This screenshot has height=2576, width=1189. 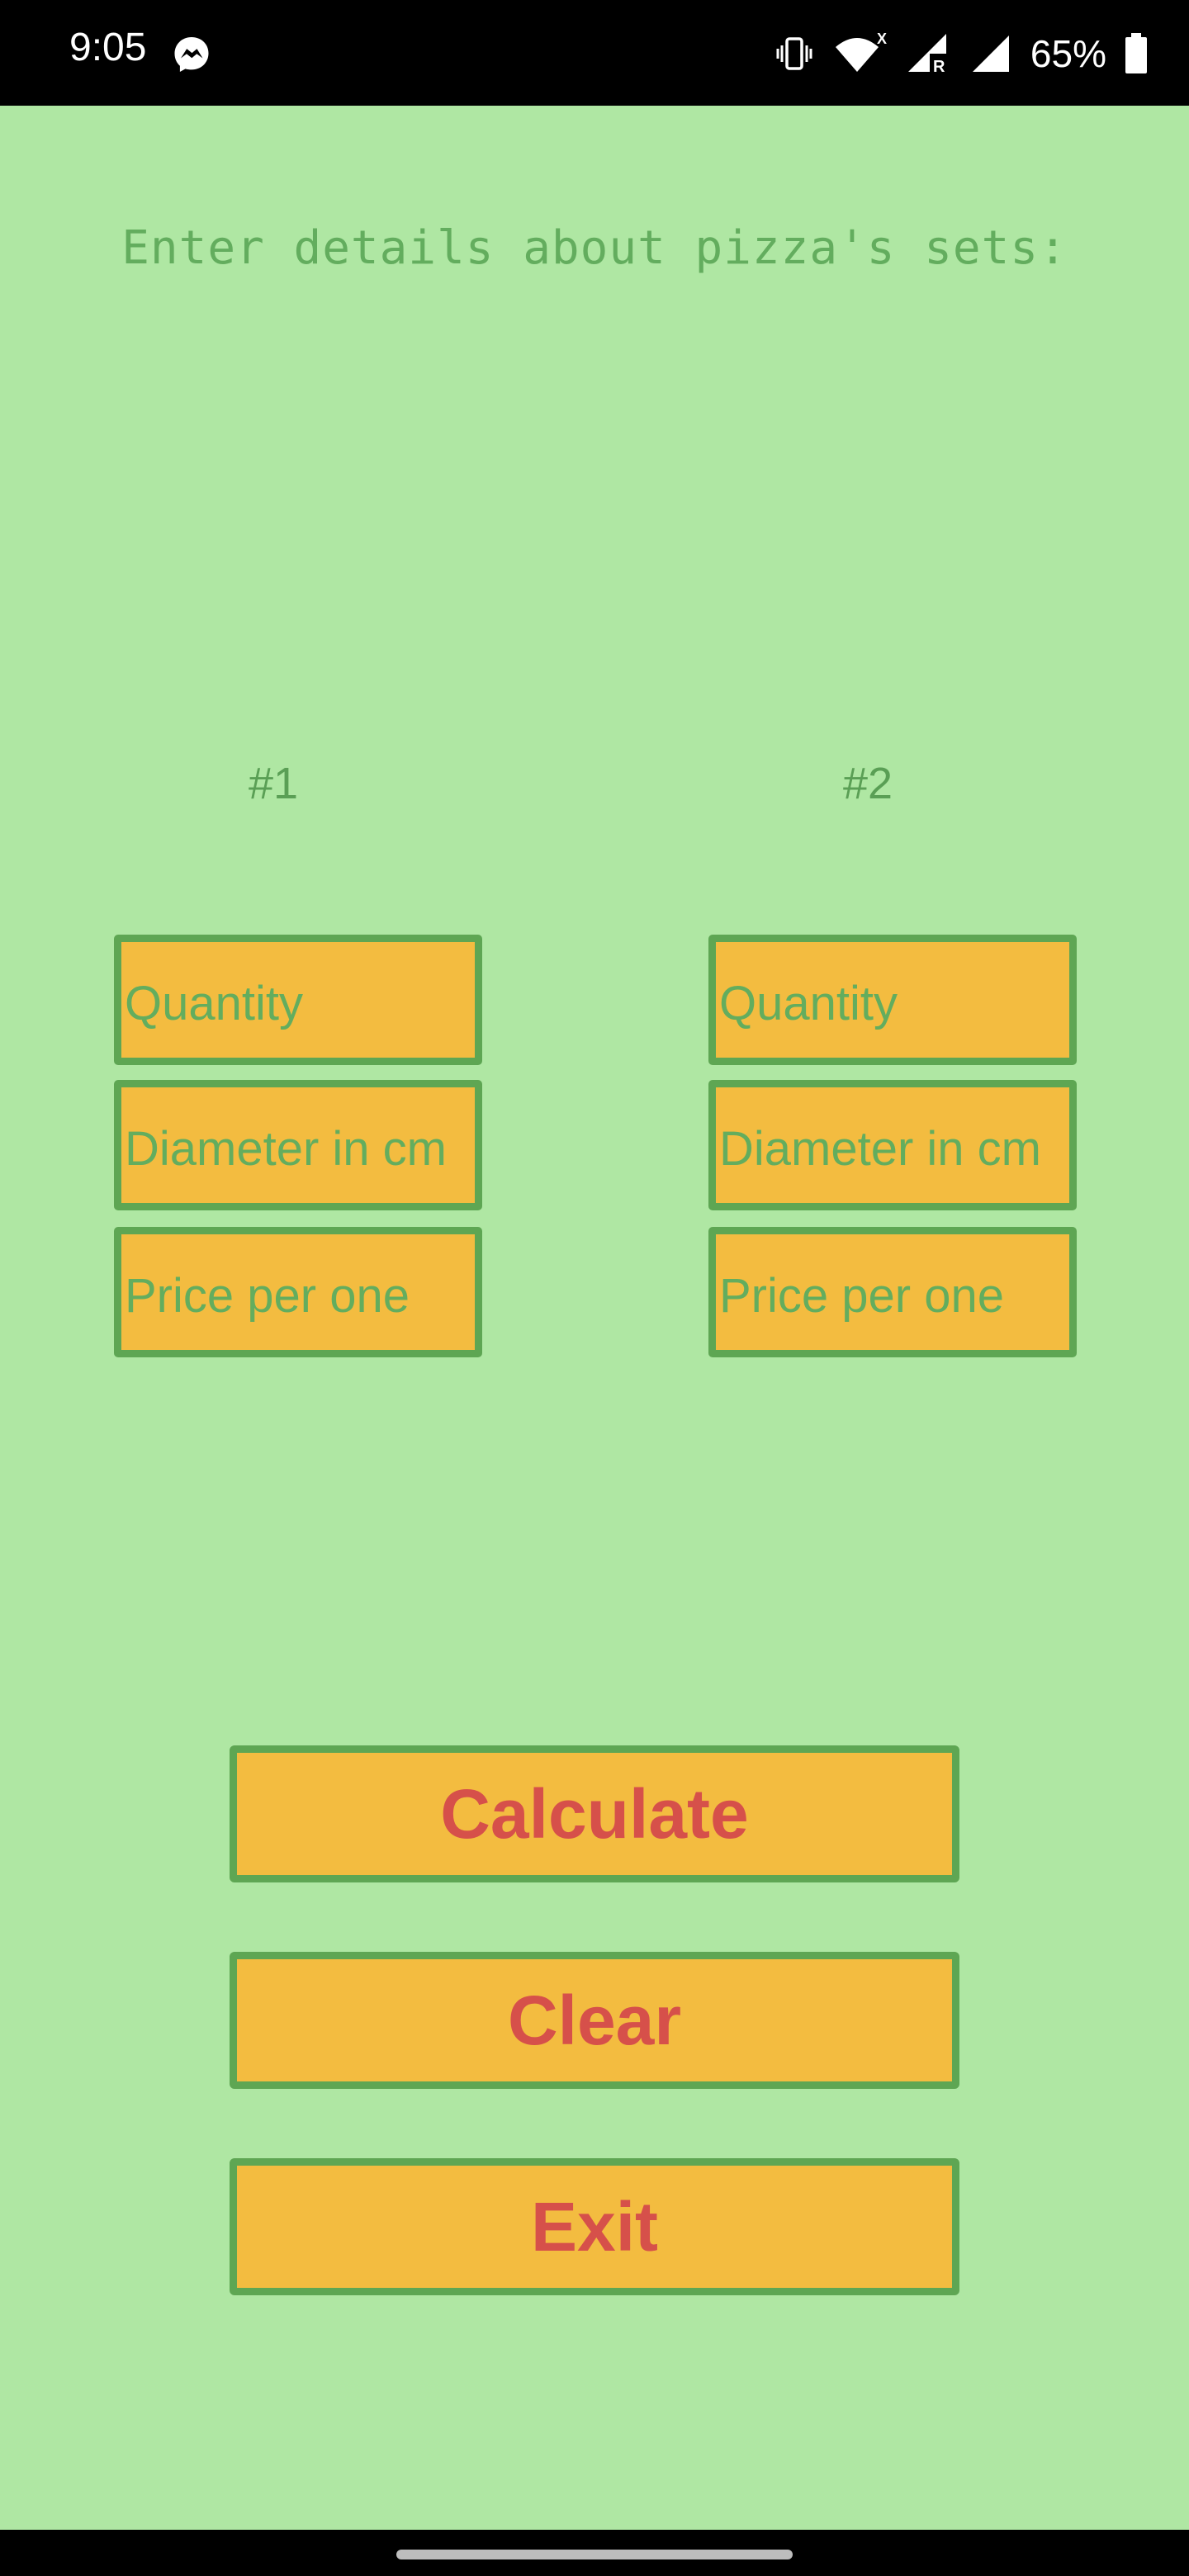 What do you see at coordinates (594, 53) in the screenshot?
I see `status-bar: 9:05 X R 65%` at bounding box center [594, 53].